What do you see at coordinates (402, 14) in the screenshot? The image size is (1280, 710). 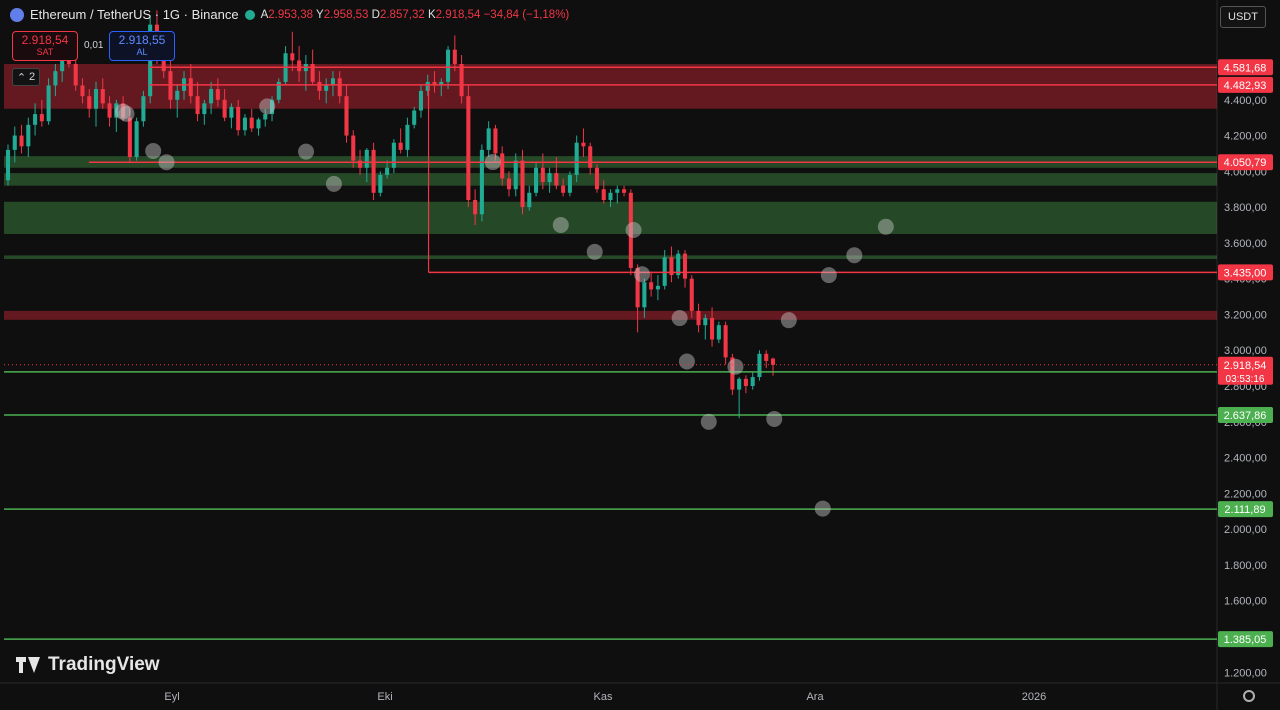 I see `low-value: 2.857,32` at bounding box center [402, 14].